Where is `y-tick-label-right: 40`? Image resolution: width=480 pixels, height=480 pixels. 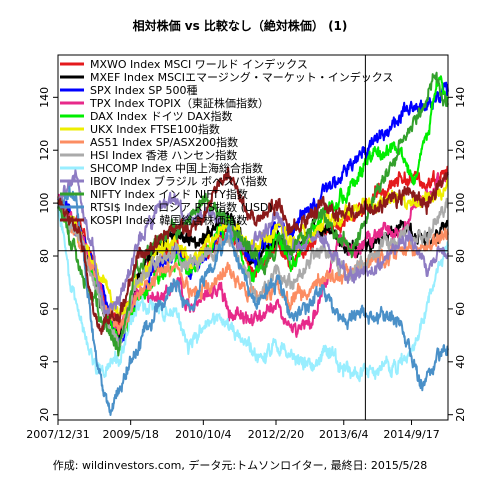 y-tick-label-right: 40 is located at coordinates (460, 362).